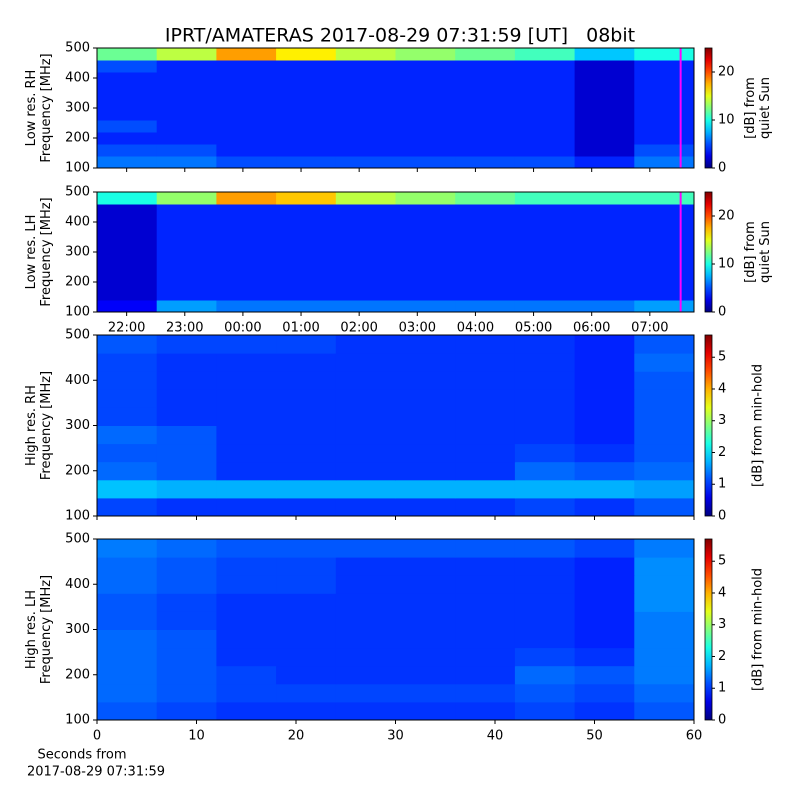  What do you see at coordinates (750, 252) in the screenshot?
I see `colorbar-label: [dB] from` at bounding box center [750, 252].